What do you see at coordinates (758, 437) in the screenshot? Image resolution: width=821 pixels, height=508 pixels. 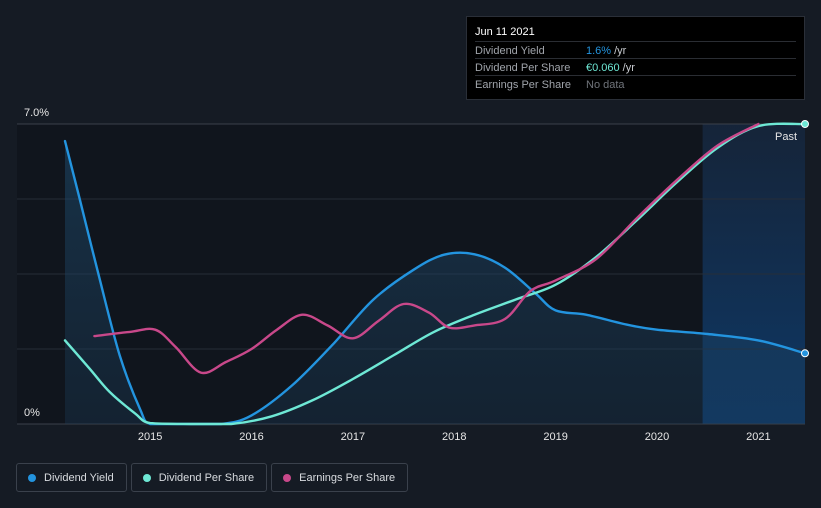 I see `x-tick-label: 2021` at bounding box center [758, 437].